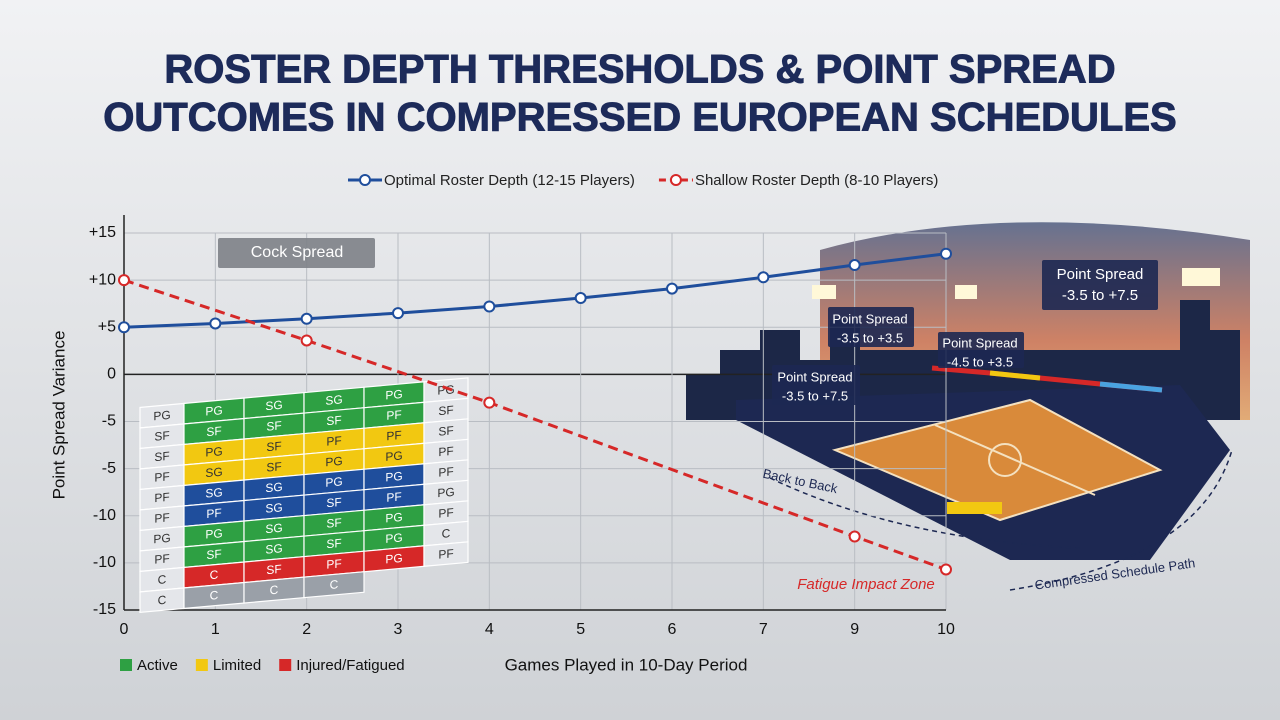 The width and height of the screenshot is (1280, 720). Describe the element at coordinates (815, 395) in the screenshot. I see `annotation: -3.5 to +7.5` at that location.